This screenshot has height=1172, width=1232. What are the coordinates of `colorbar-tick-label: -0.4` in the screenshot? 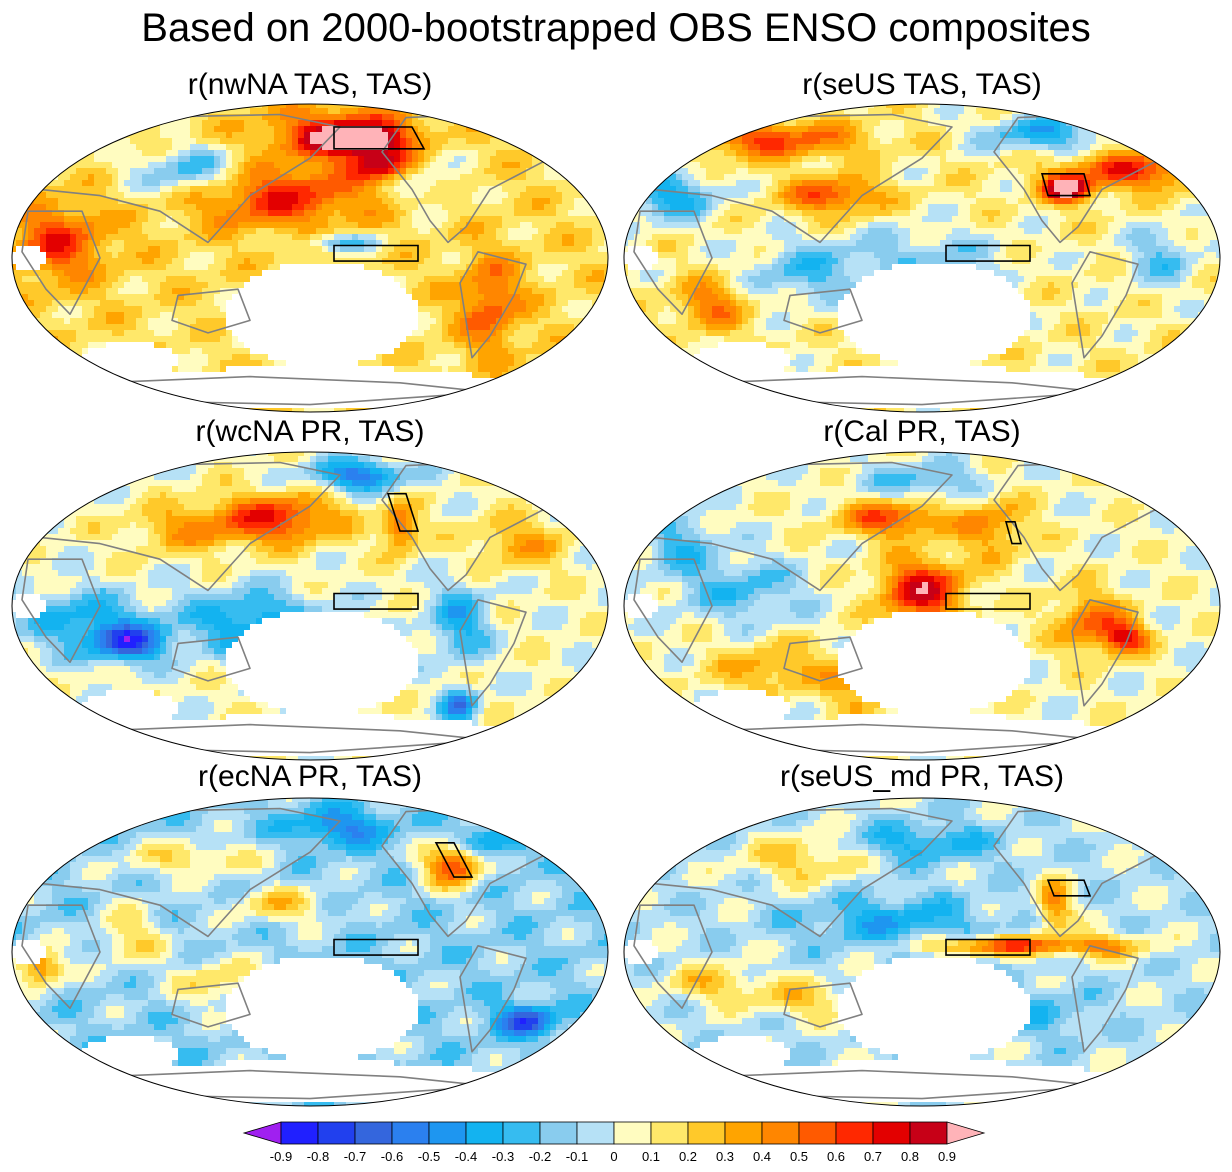 It's located at (466, 1156).